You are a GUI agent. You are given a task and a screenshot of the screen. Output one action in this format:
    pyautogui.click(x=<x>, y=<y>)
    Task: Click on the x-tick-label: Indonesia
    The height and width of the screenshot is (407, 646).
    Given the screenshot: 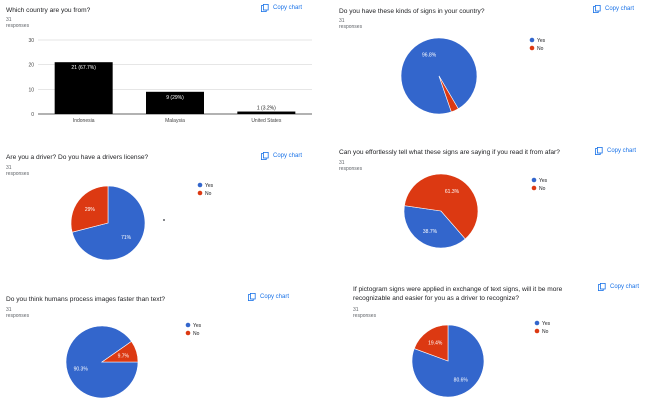 What is the action you would take?
    pyautogui.click(x=84, y=121)
    